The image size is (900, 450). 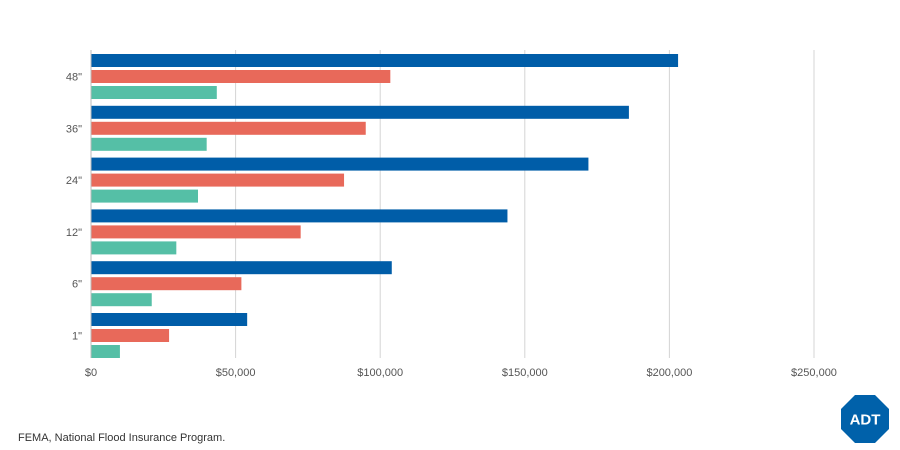 I want to click on logo-text: ADT, so click(x=865, y=420).